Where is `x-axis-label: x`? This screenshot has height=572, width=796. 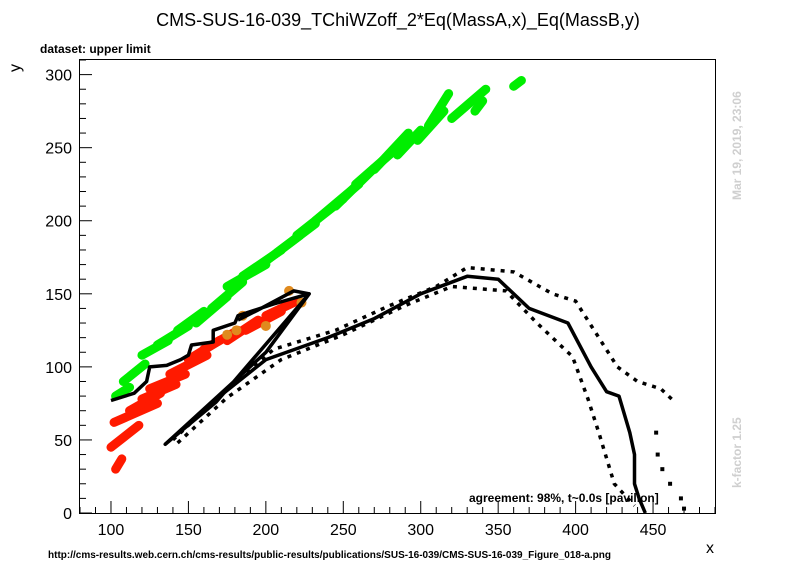
x-axis-label: x is located at coordinates (710, 548).